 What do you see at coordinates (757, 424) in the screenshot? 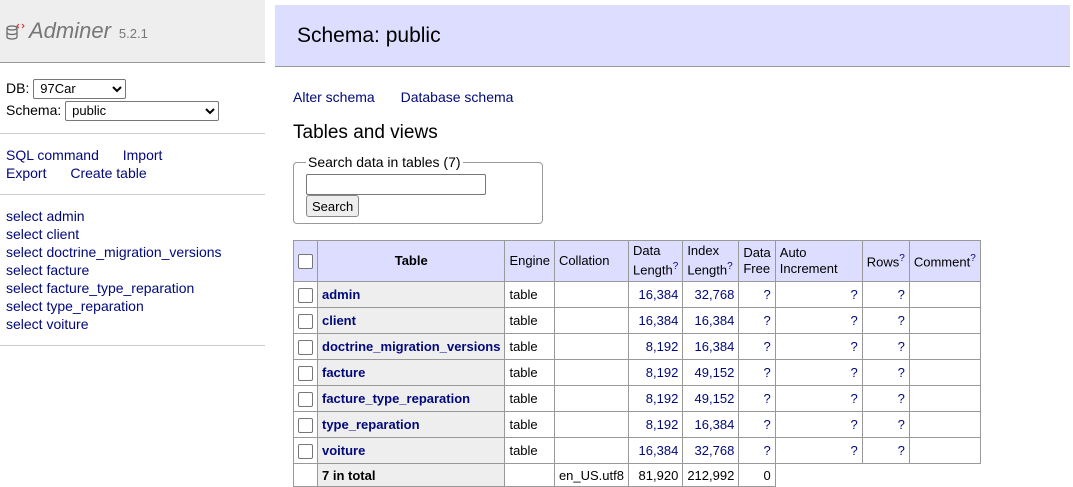
I see `row-data-free-cell: ?` at bounding box center [757, 424].